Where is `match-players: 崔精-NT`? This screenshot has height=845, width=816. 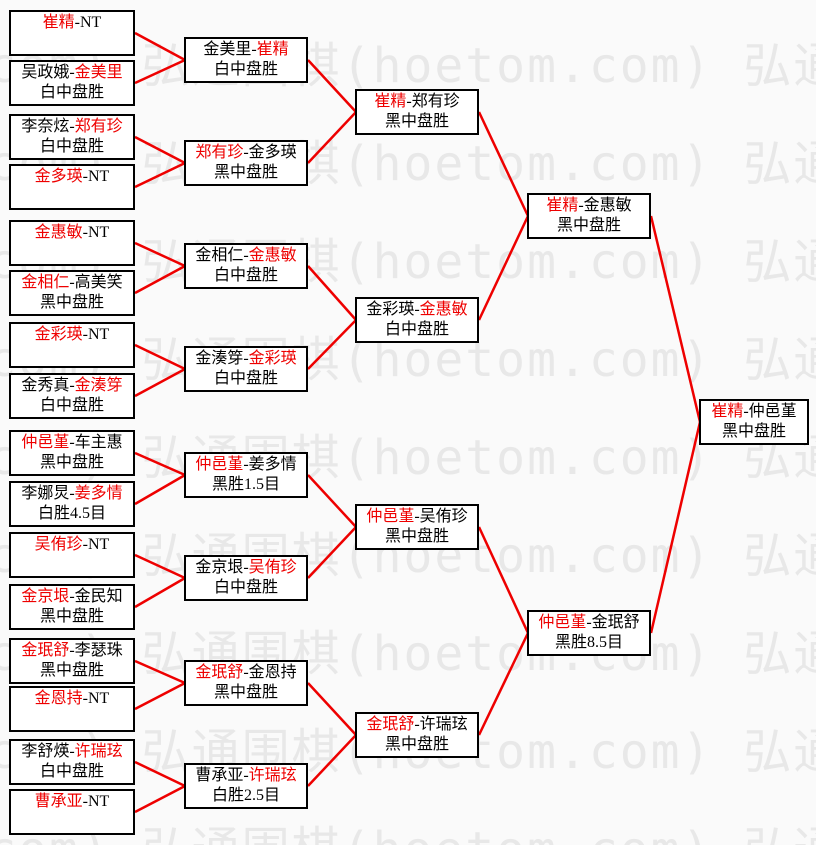 match-players: 崔精-NT is located at coordinates (72, 23).